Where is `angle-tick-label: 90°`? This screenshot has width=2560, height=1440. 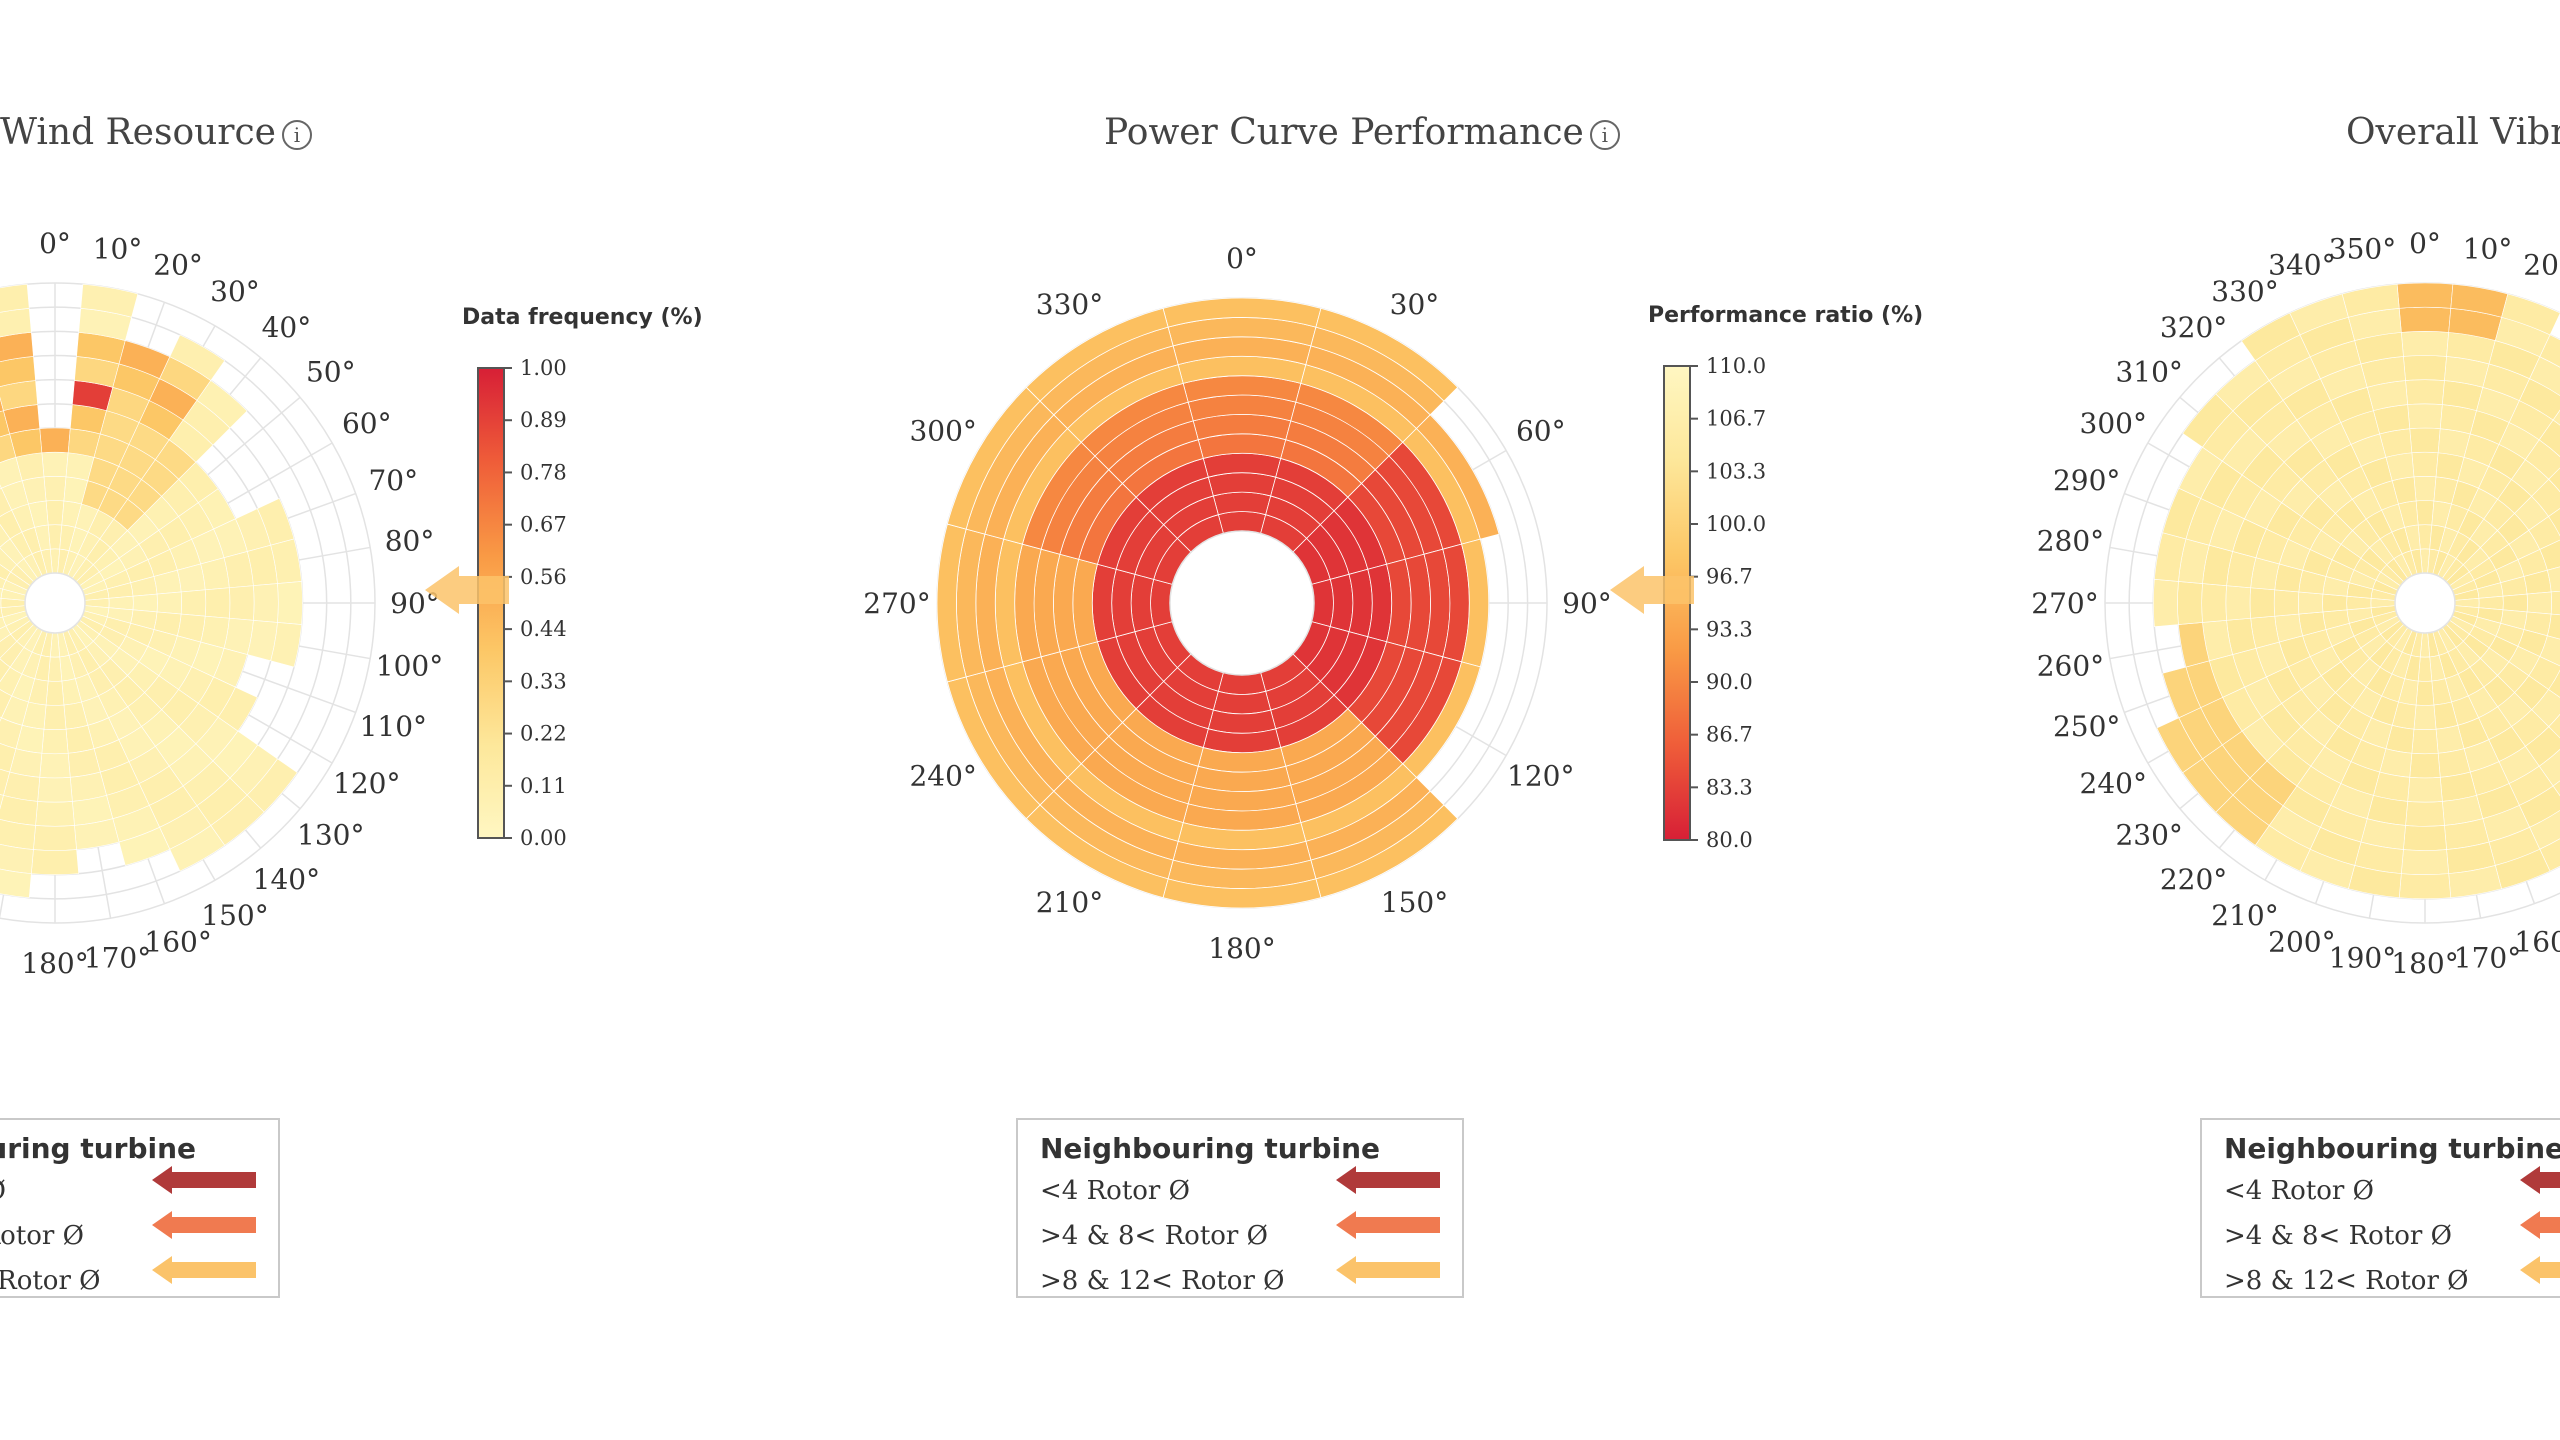
angle-tick-label: 90° is located at coordinates (1587, 603).